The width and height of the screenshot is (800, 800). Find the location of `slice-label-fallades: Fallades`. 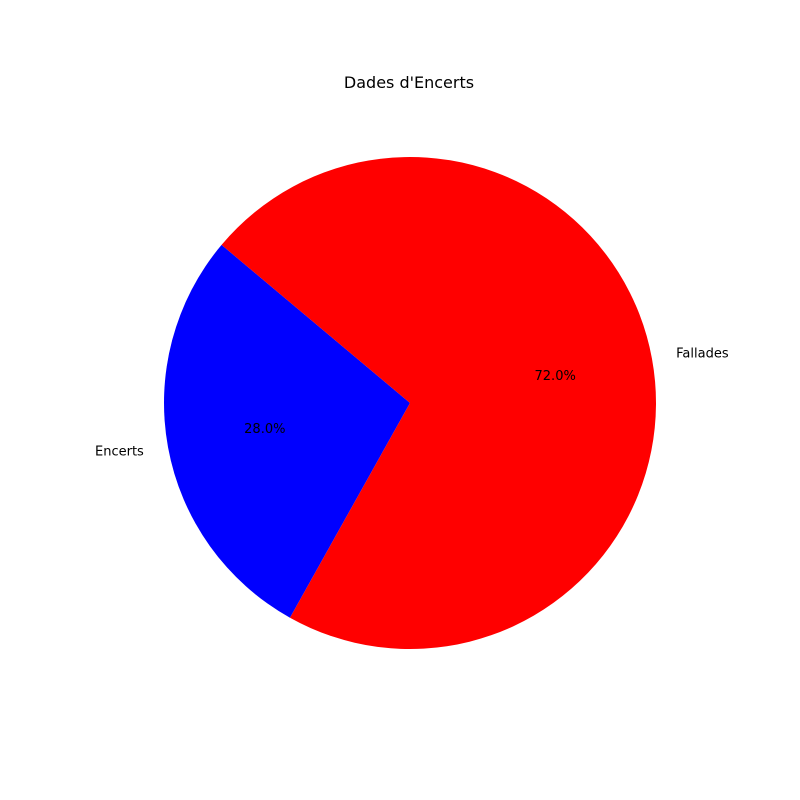

slice-label-fallades: Fallades is located at coordinates (702, 354).